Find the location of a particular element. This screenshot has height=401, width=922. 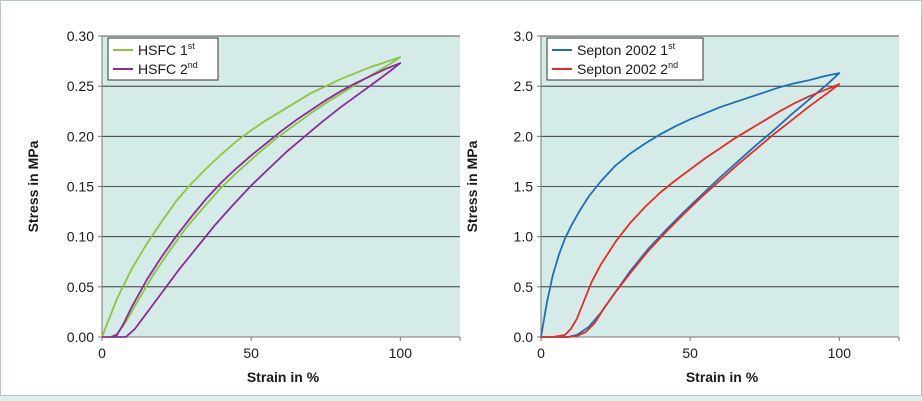

legend-entry: Septon 2002 1st is located at coordinates (626, 49).